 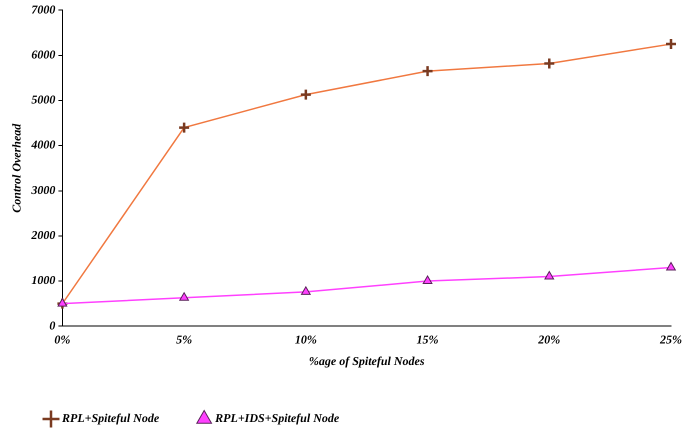 I want to click on x-tick-label: 10%, so click(x=305, y=339).